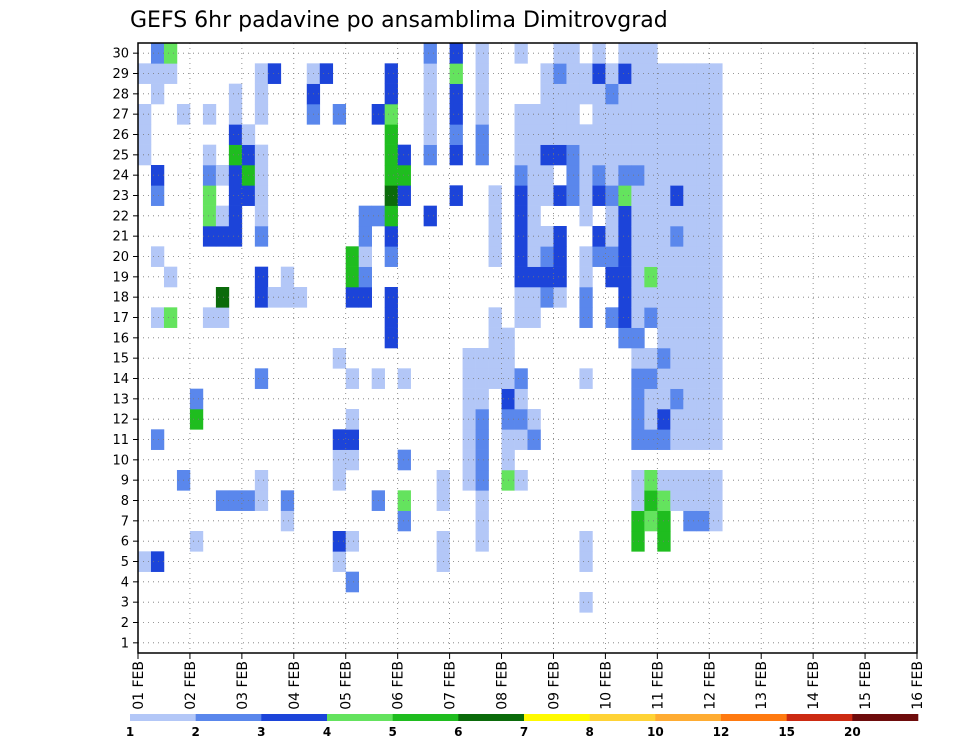 The image size is (960, 742). I want to click on colorbar-label: 10, so click(655, 732).